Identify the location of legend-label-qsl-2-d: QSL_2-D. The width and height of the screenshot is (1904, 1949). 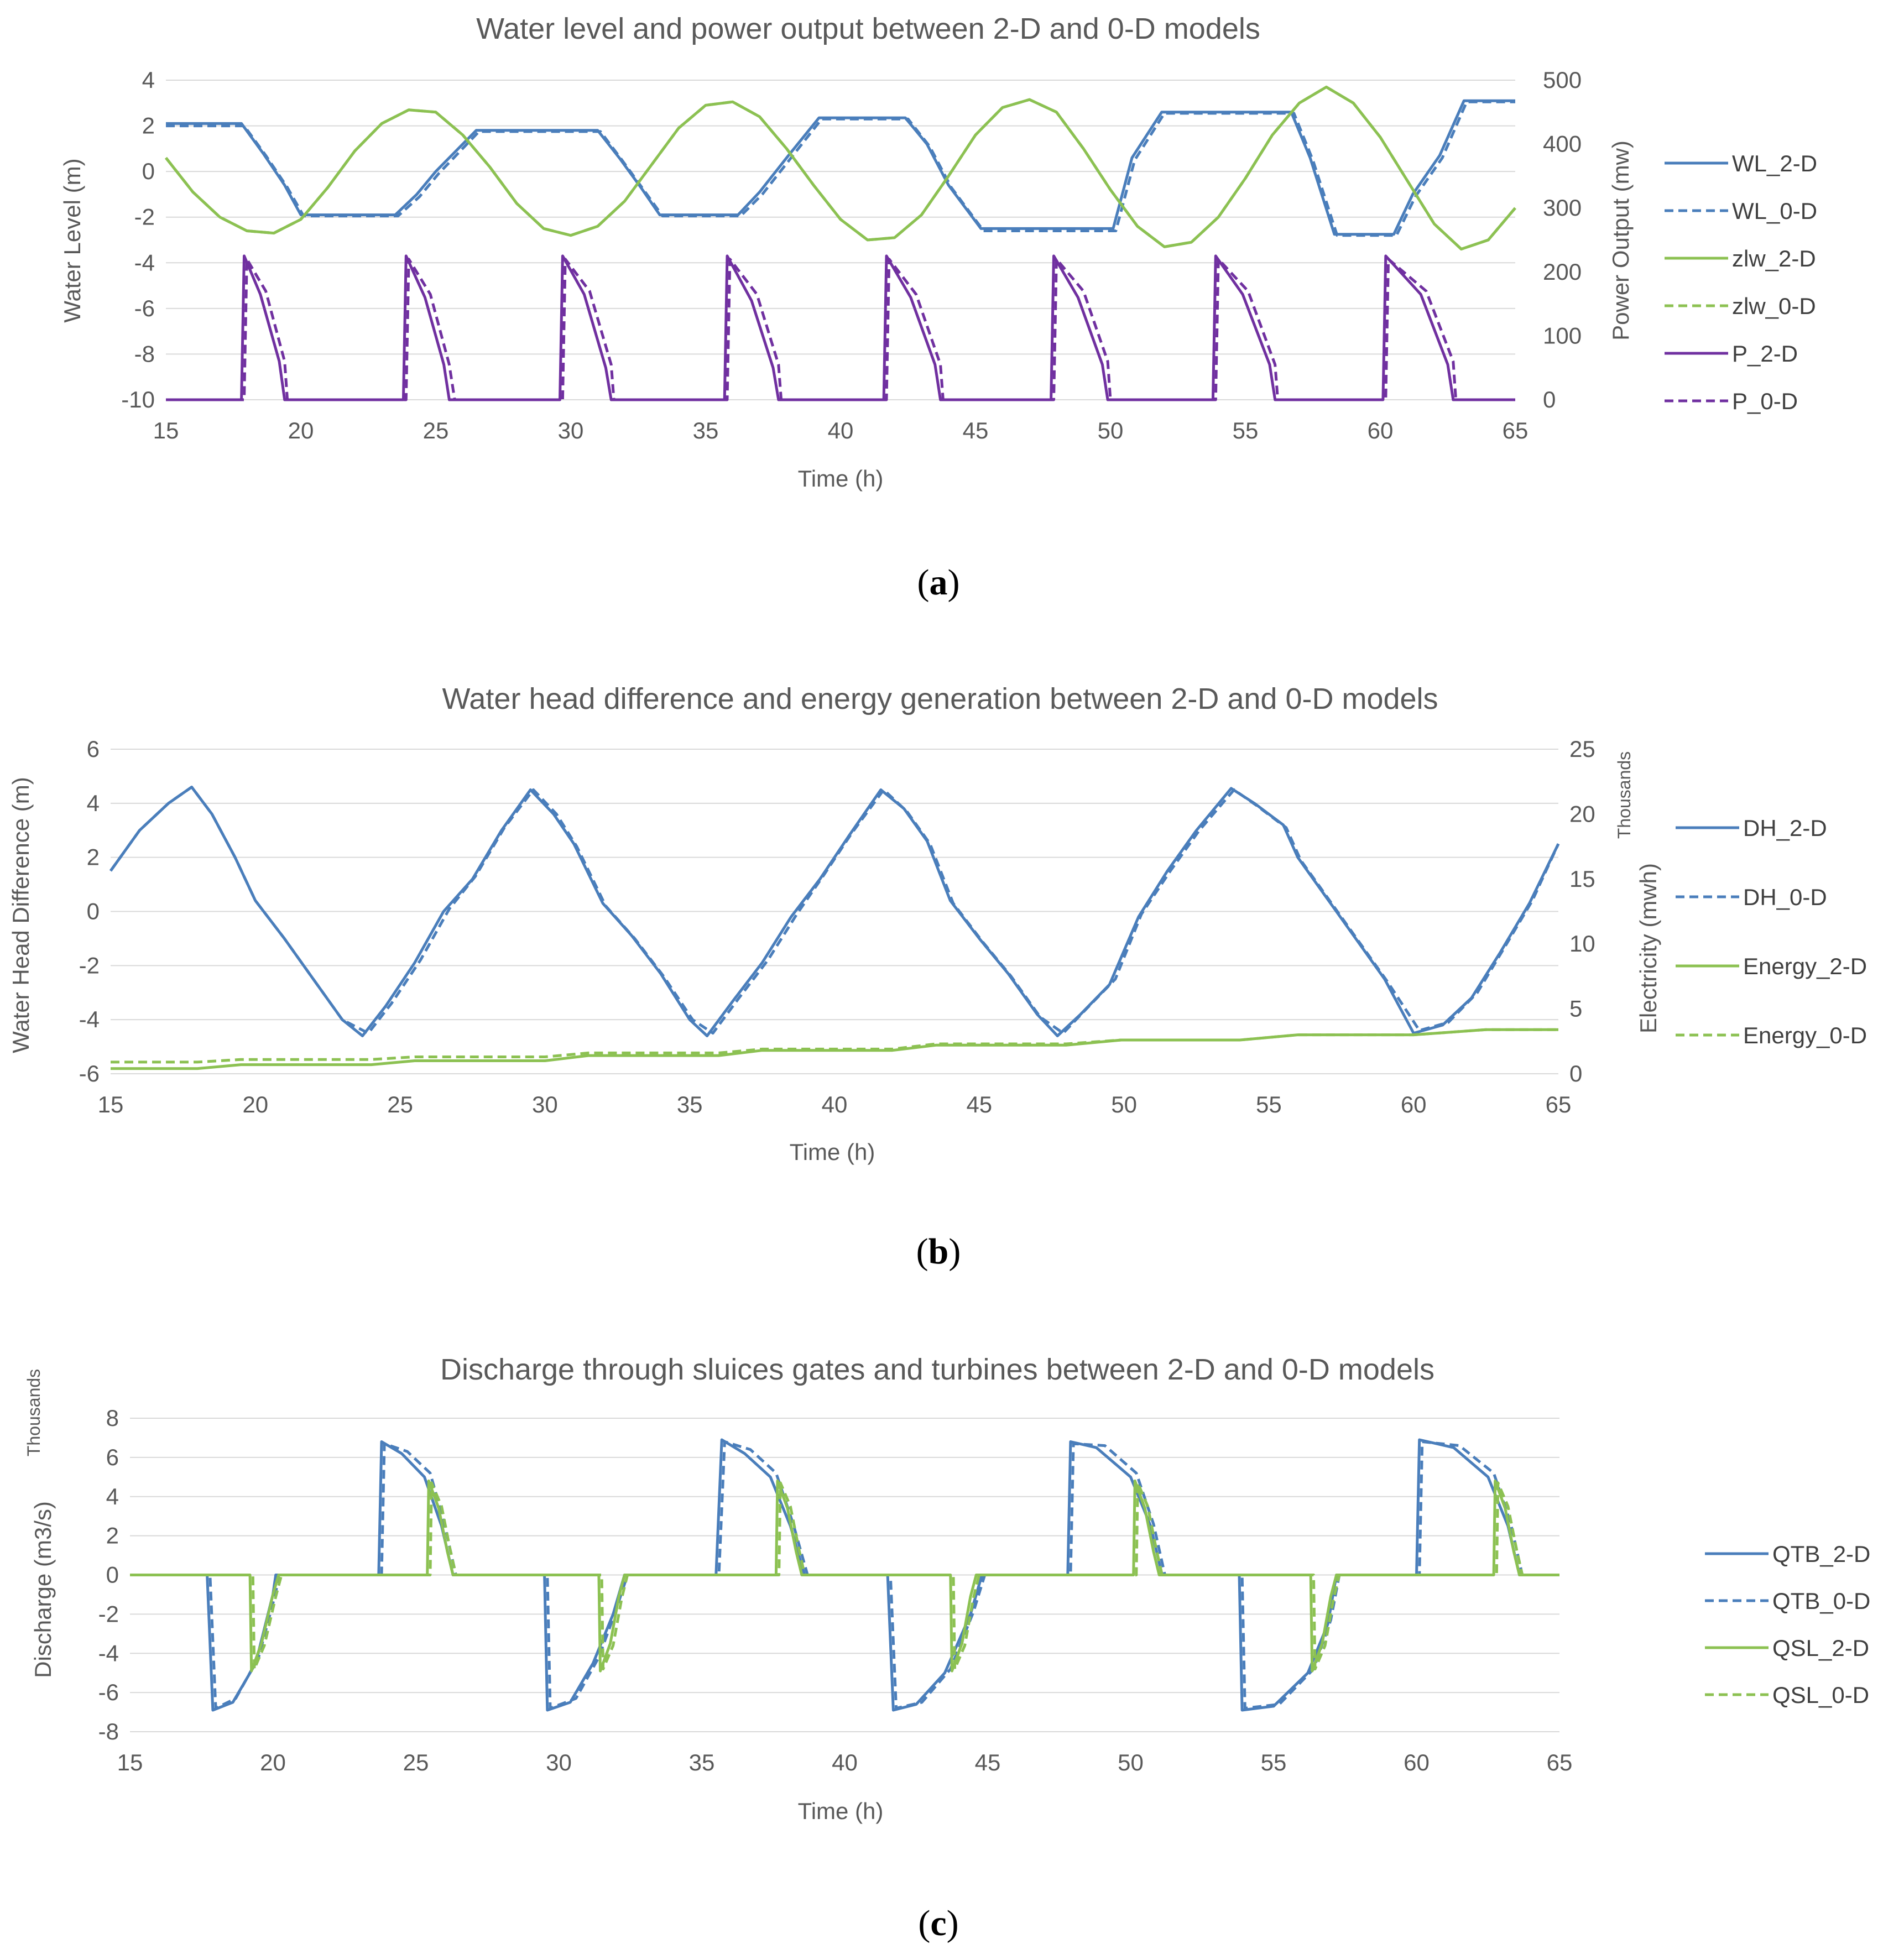
(1820, 1648).